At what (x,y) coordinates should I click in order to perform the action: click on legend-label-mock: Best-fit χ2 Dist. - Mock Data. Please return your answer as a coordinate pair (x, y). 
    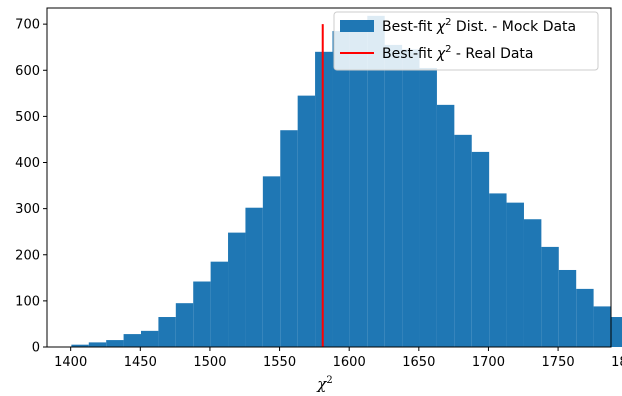
    Looking at the image, I should click on (479, 26).